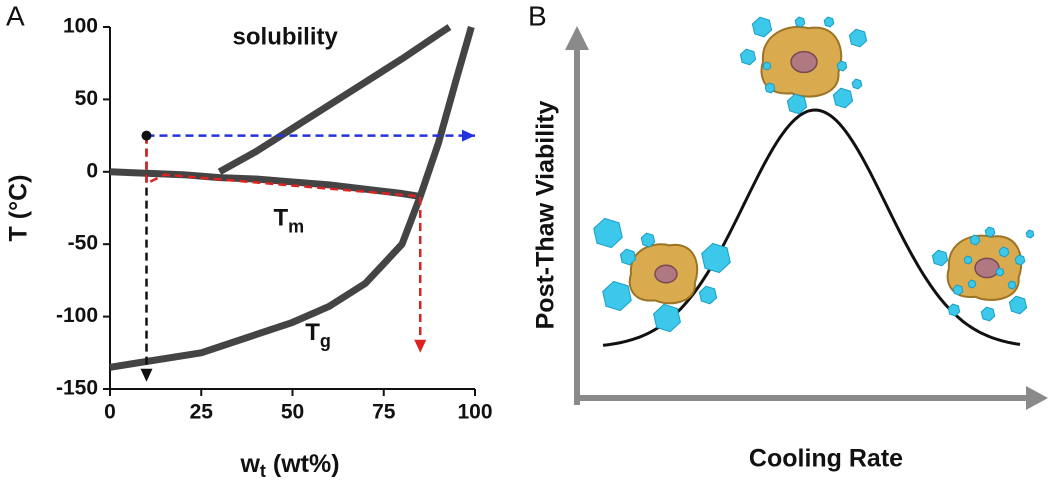  Describe the element at coordinates (474, 412) in the screenshot. I see `x-tick-label: 100` at that location.